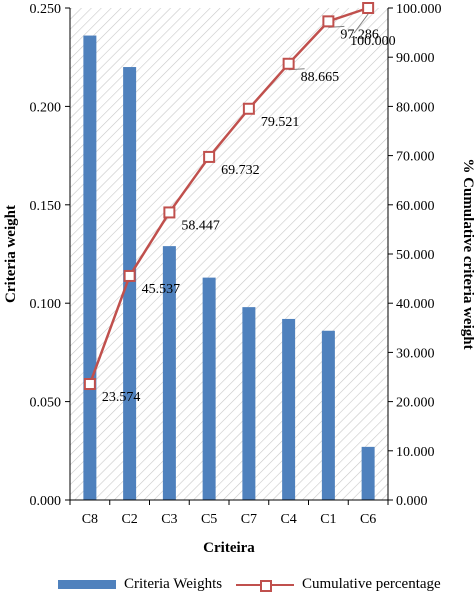 The width and height of the screenshot is (474, 602). Describe the element at coordinates (415, 403) in the screenshot. I see `y2-tick-label: 20.000` at that location.